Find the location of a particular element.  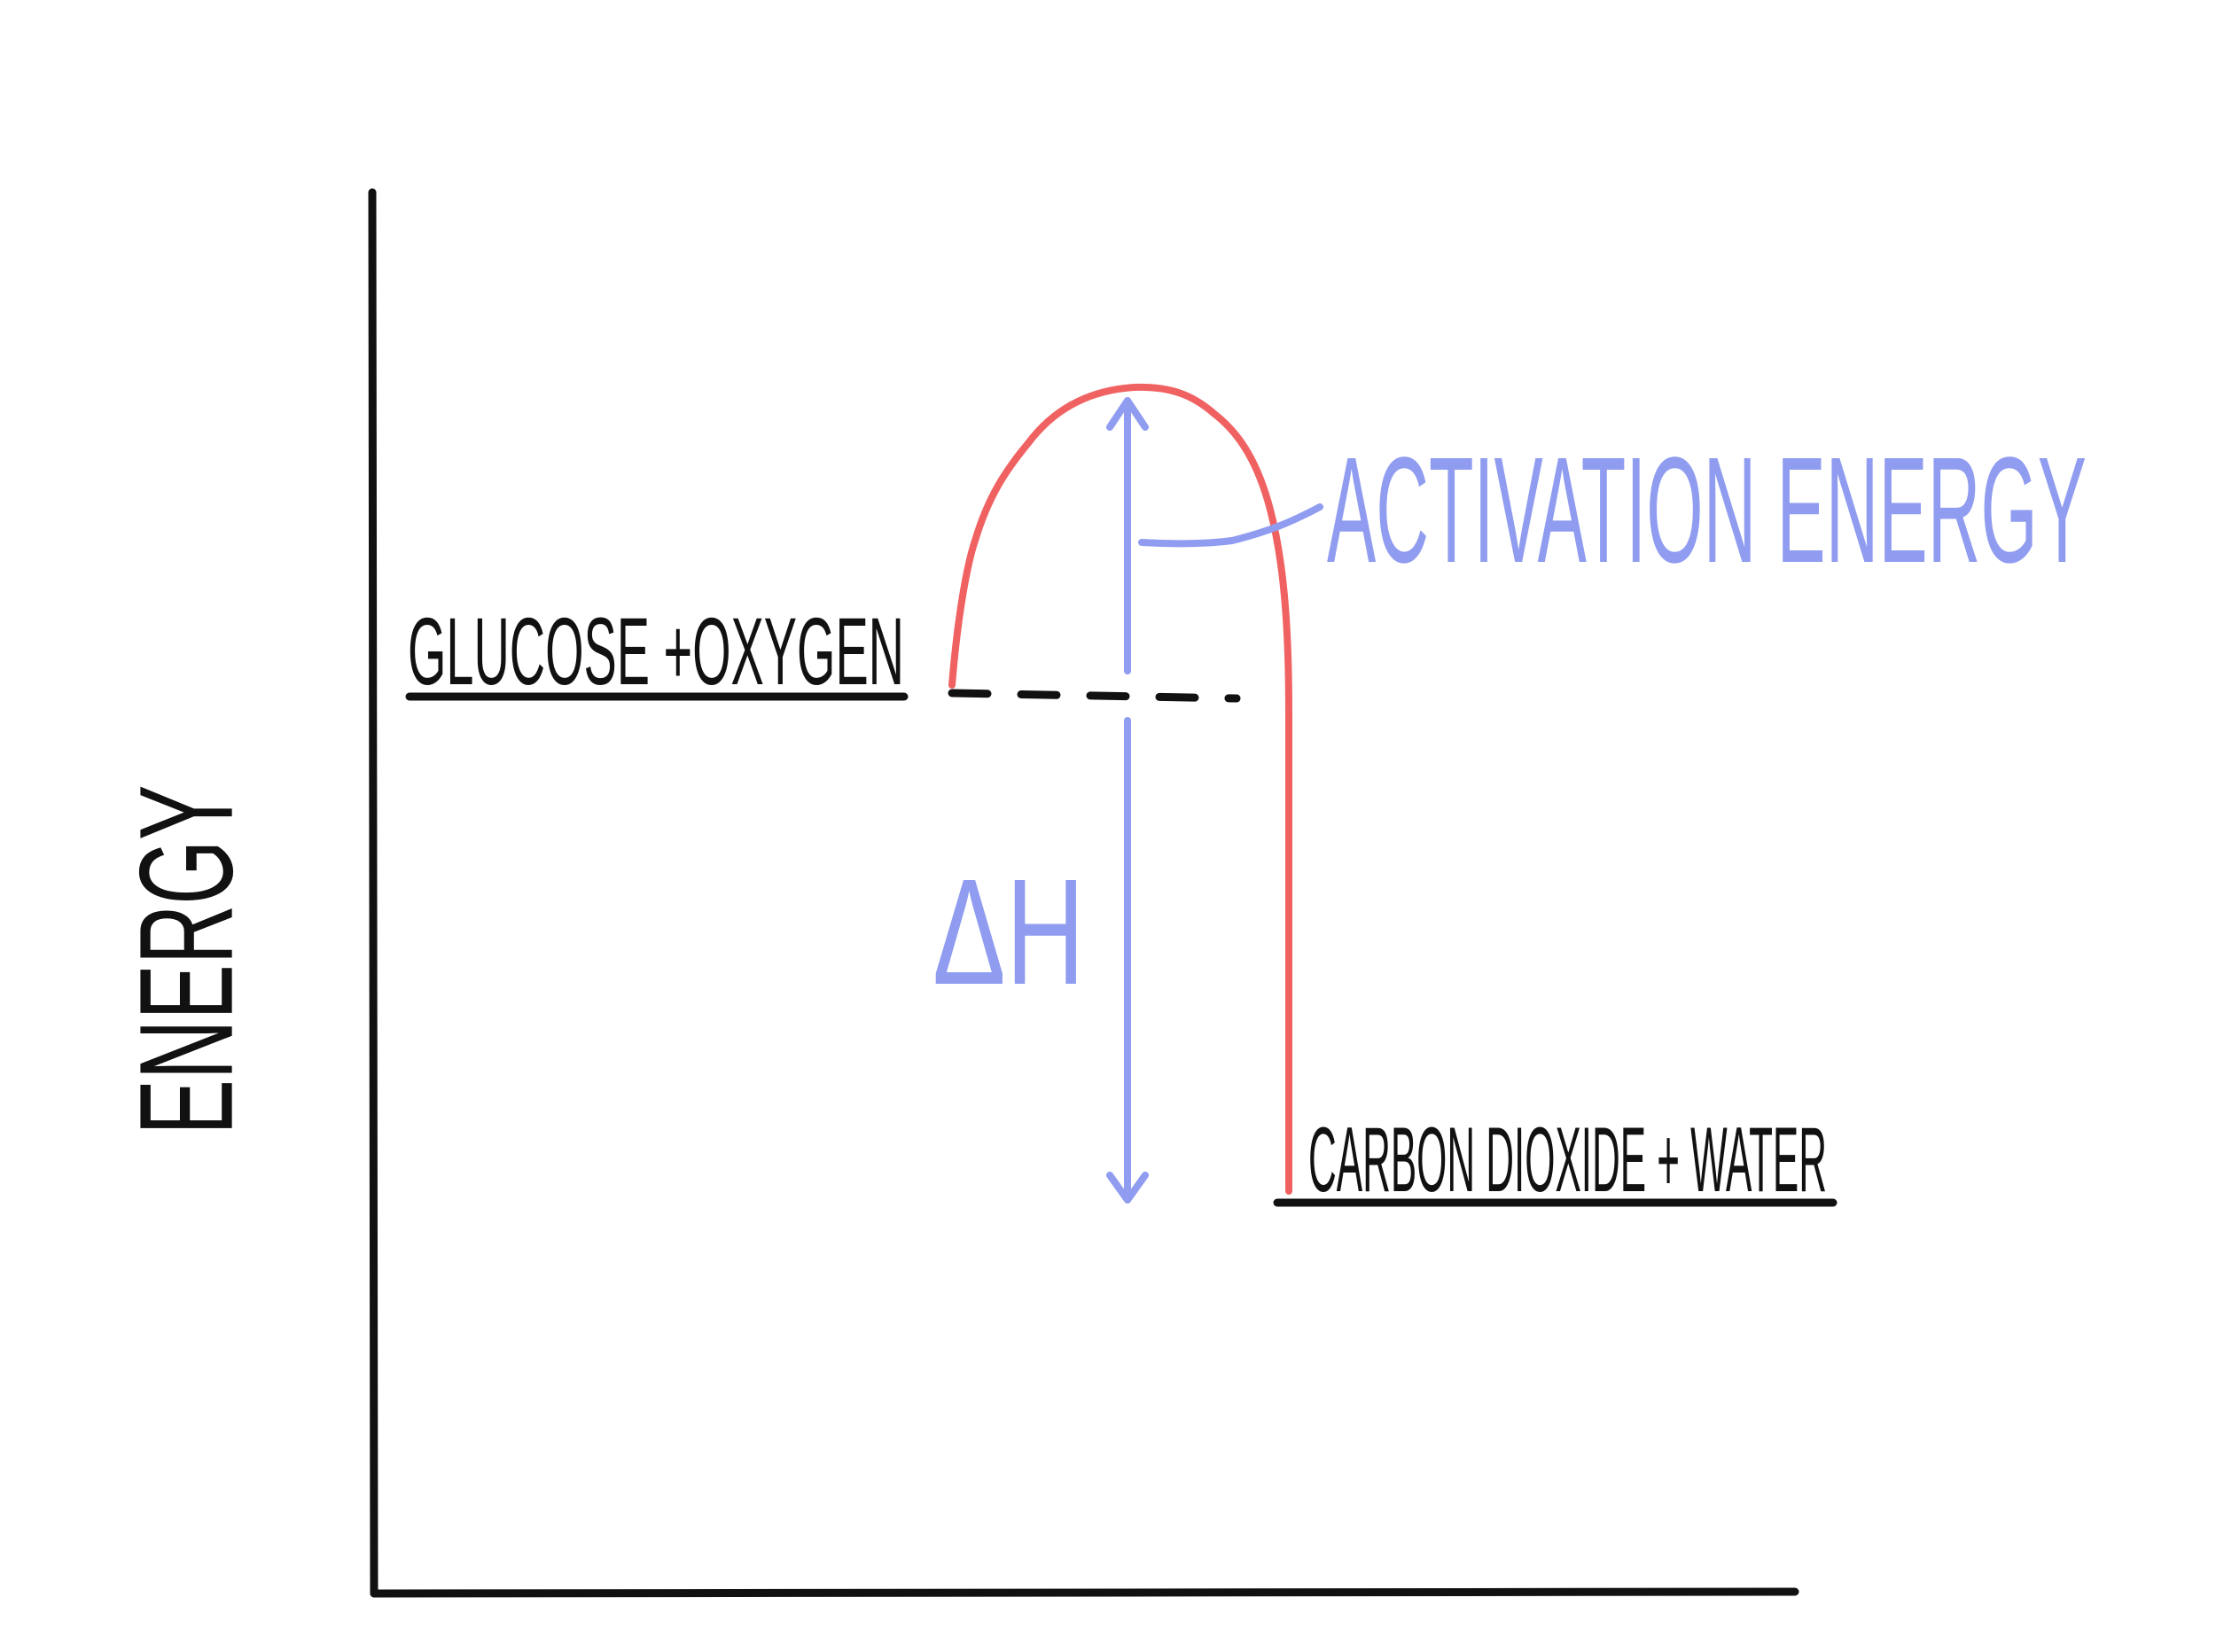

x-axis is located at coordinates (1084, 1592).